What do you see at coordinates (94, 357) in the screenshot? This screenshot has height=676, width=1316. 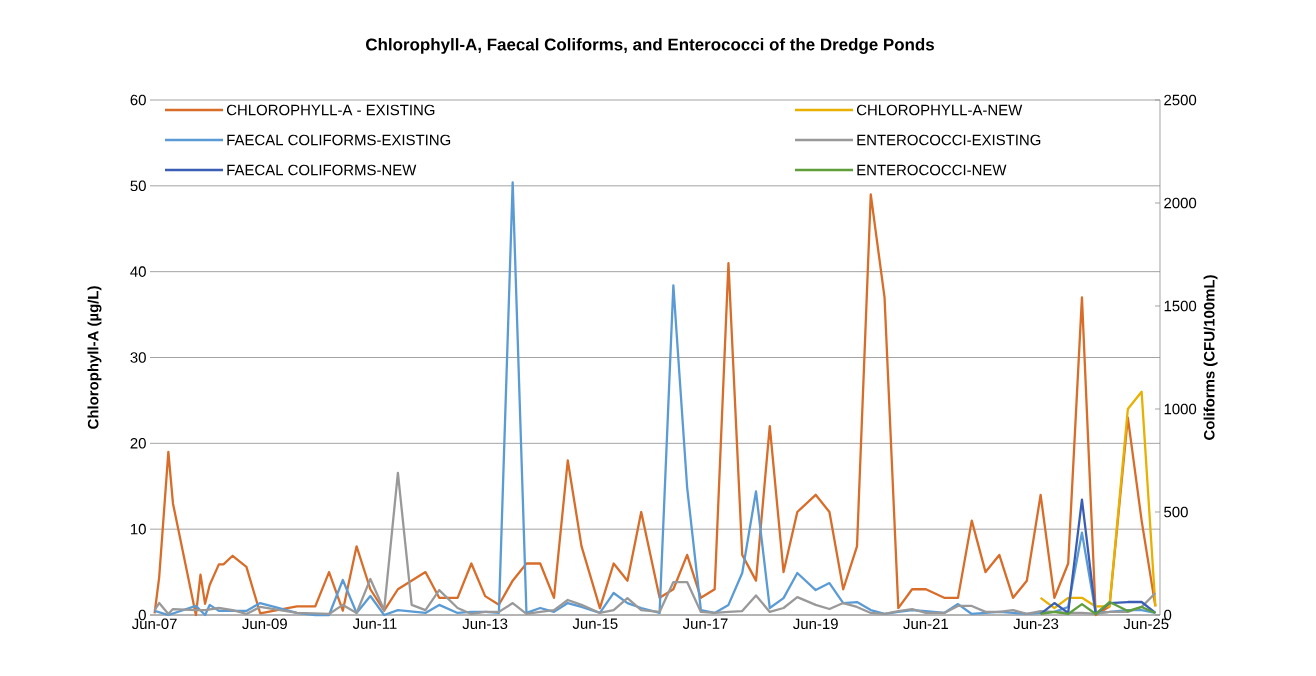 I see `y-axis-title: Chlorophyll-A (µg/L)` at bounding box center [94, 357].